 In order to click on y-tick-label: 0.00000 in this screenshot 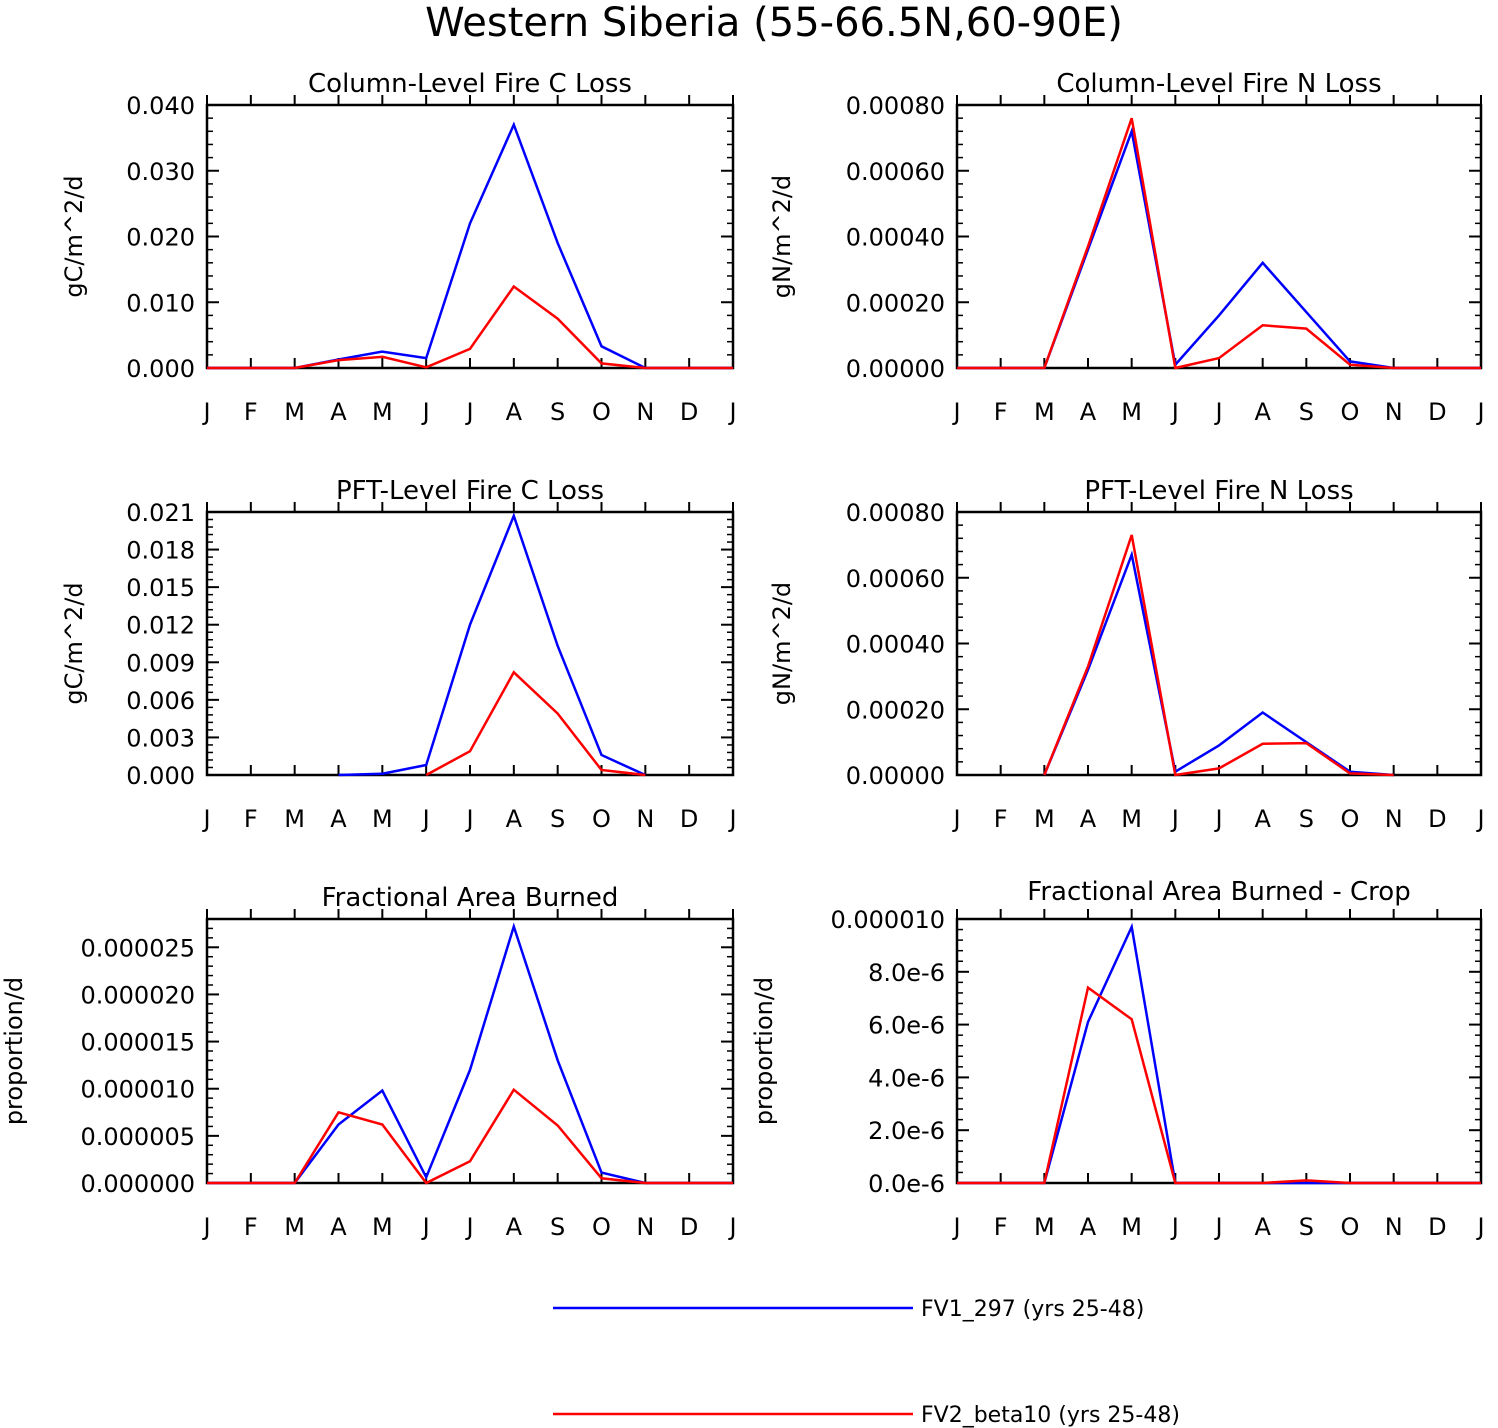, I will do `click(895, 369)`.